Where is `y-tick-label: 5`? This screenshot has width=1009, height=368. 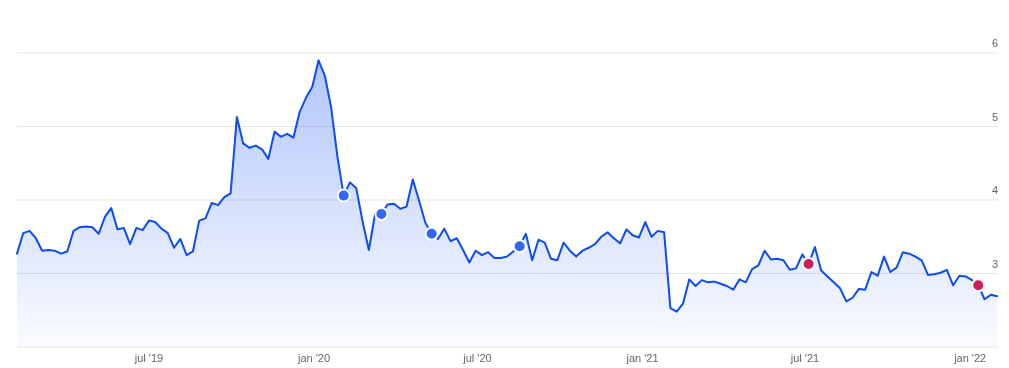
y-tick-label: 5 is located at coordinates (994, 116).